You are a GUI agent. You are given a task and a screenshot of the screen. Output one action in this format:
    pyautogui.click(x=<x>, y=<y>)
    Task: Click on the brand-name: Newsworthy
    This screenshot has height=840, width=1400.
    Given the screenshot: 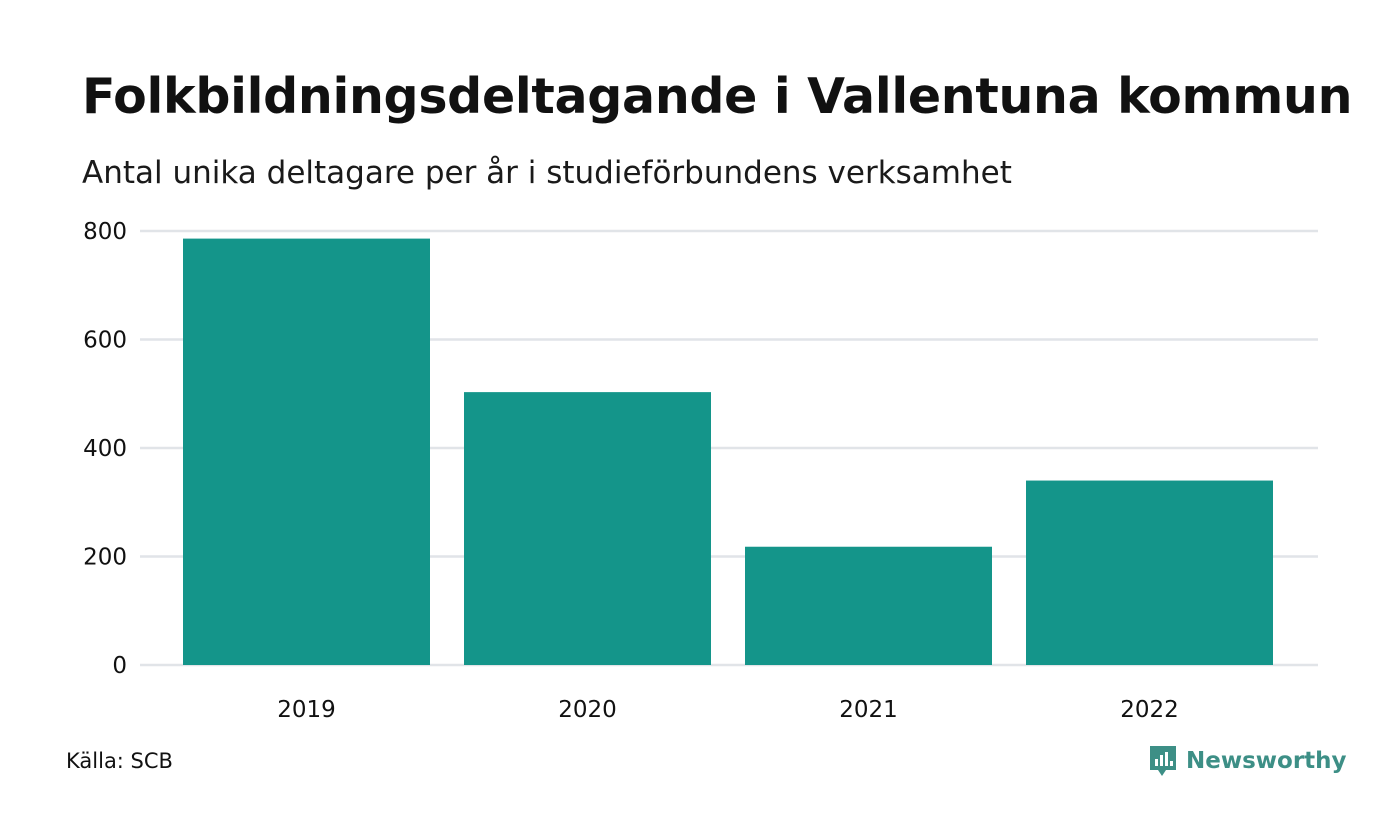 What is the action you would take?
    pyautogui.click(x=1266, y=761)
    